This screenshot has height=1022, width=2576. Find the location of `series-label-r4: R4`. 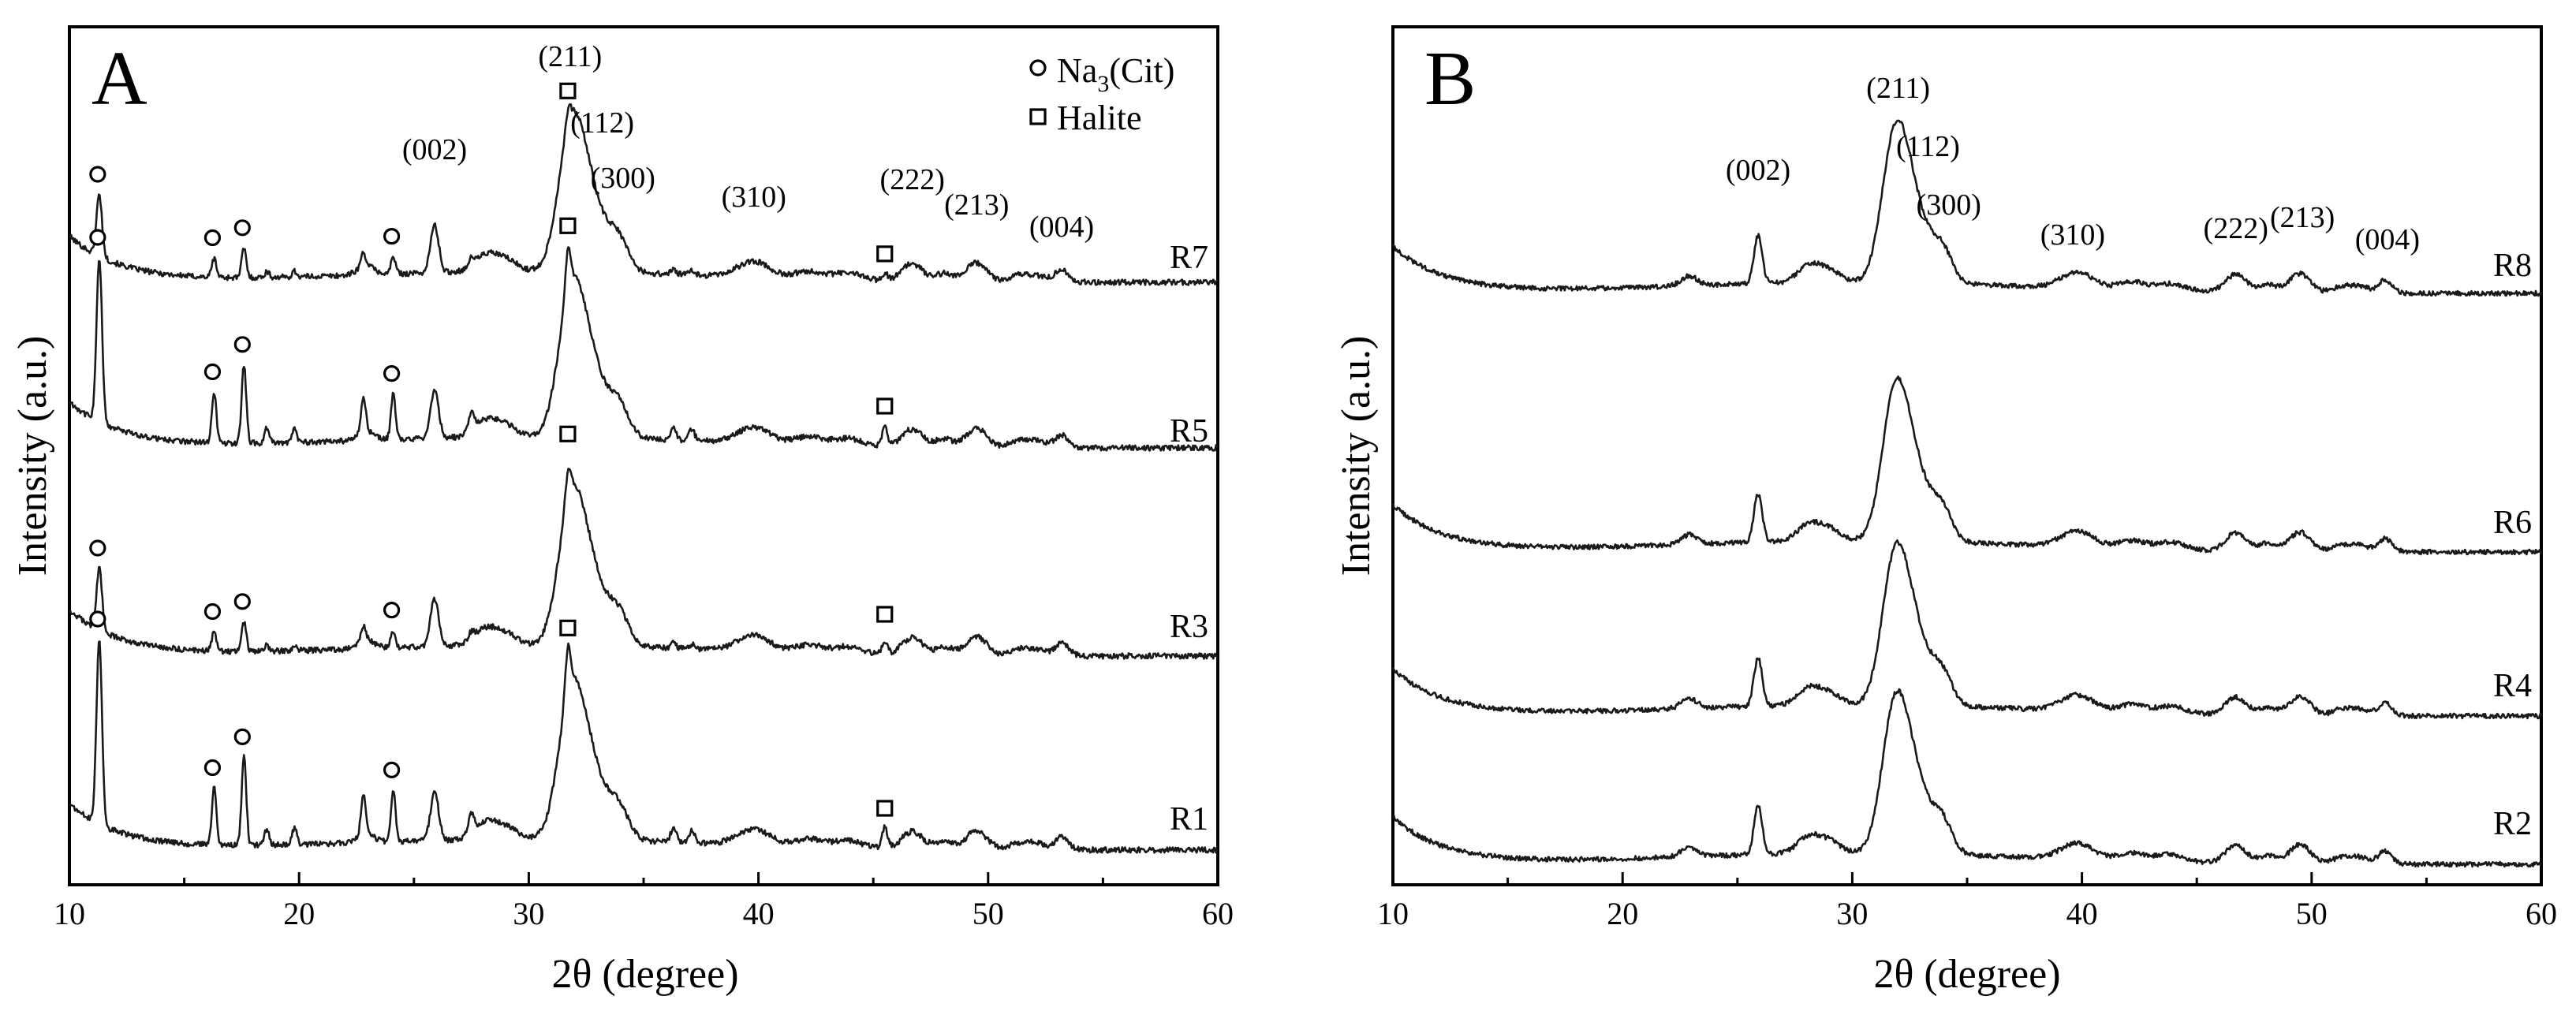

series-label-r4: R4 is located at coordinates (2512, 686).